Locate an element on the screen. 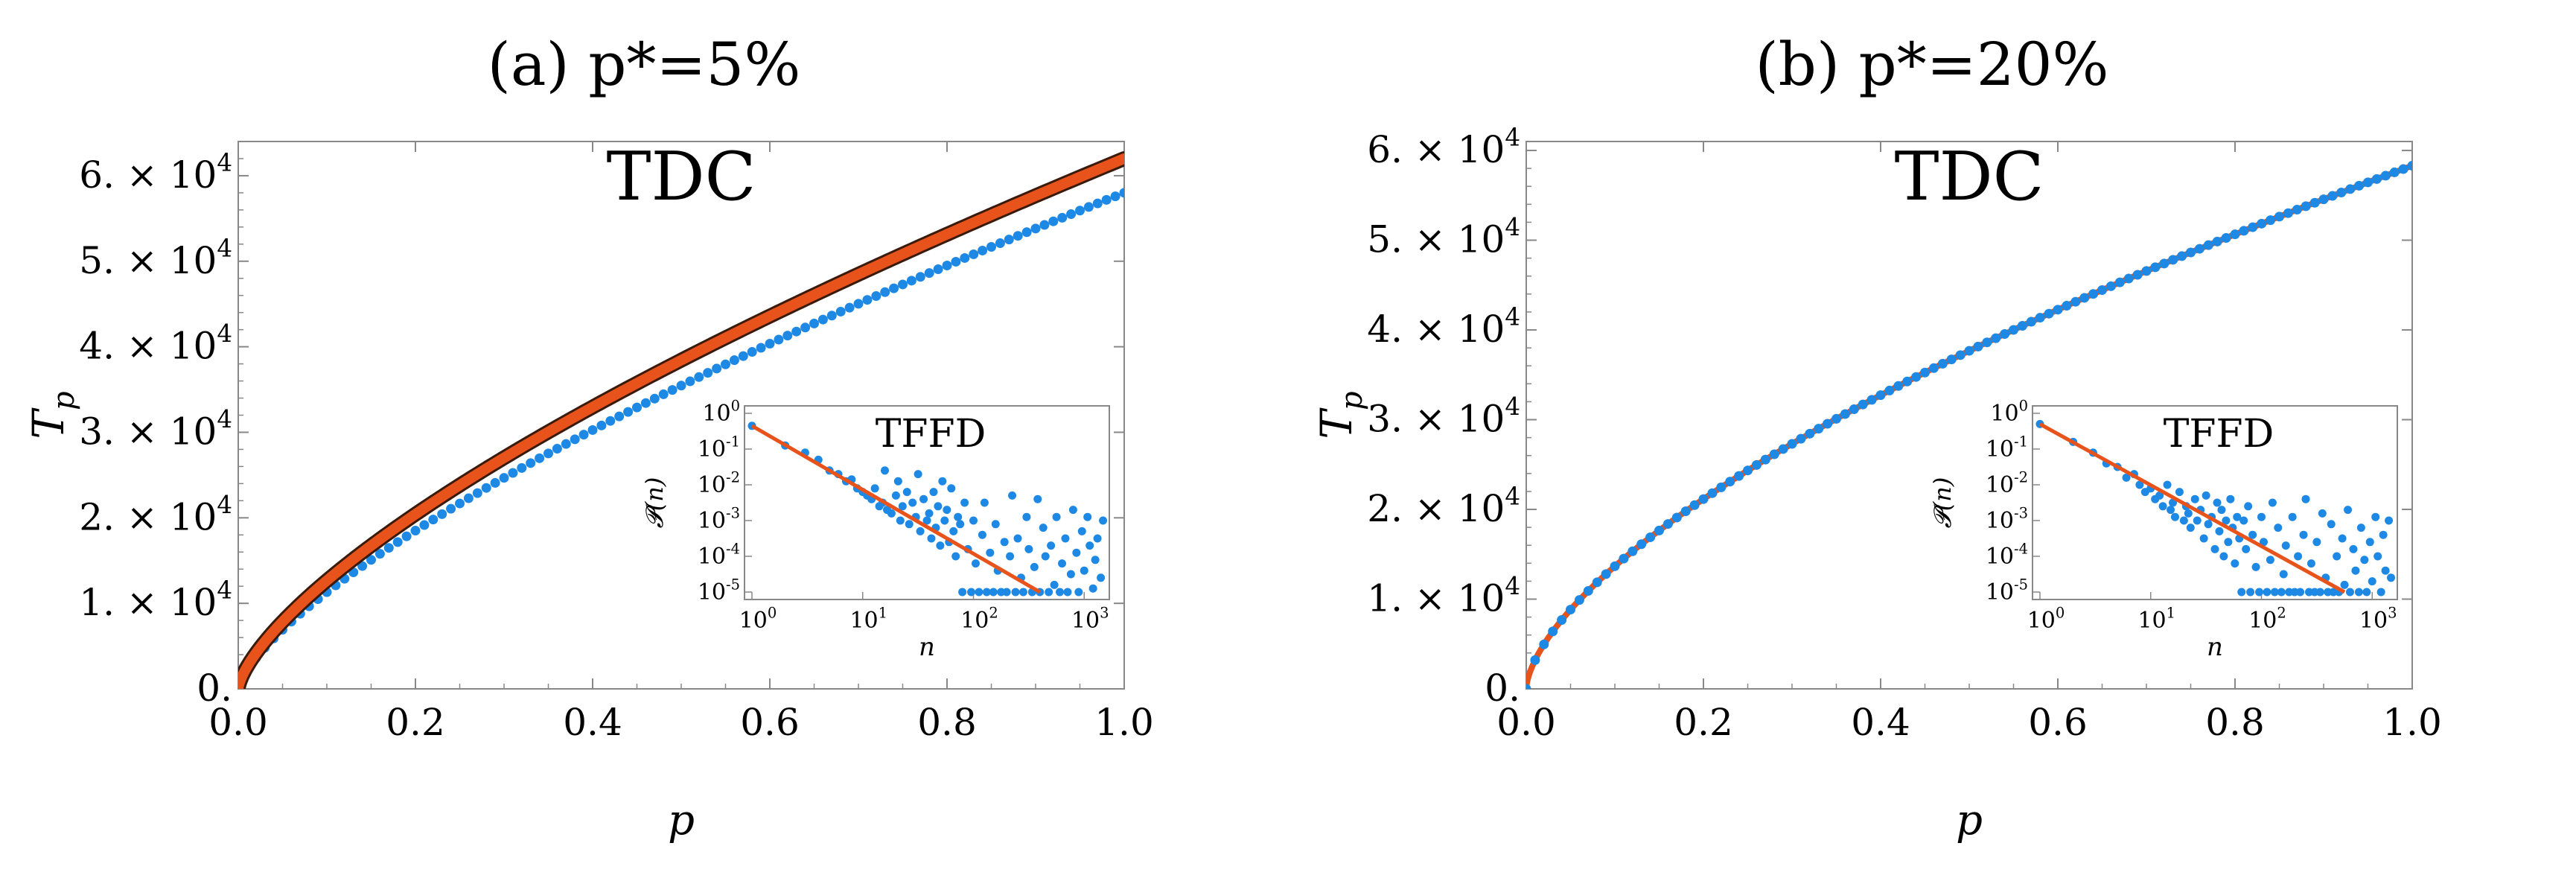 Image resolution: width=2576 pixels, height=881 pixels. inset-x-tick-label: 10⁰ is located at coordinates (758, 619).